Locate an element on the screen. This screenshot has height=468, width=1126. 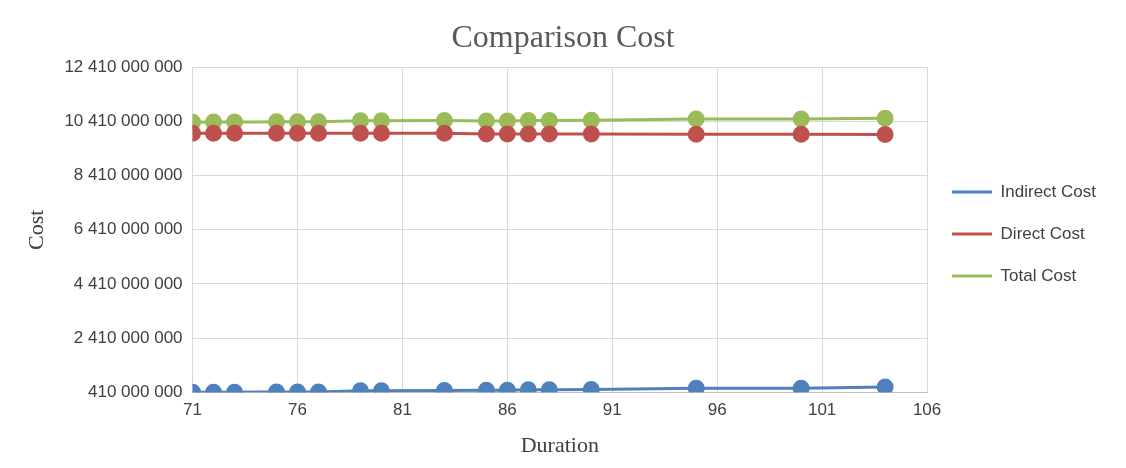
x-tick-label: 81 is located at coordinates (402, 410).